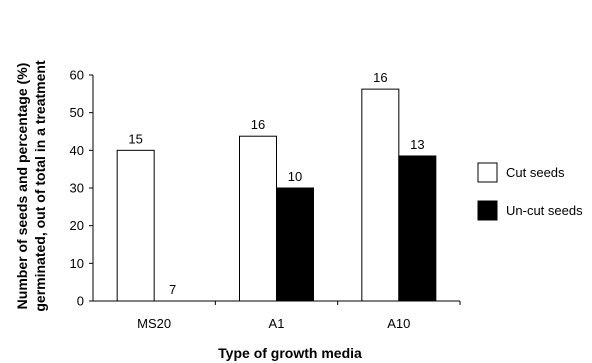 The width and height of the screenshot is (592, 363). I want to click on x-axis-title: Type of growth media, so click(290, 353).